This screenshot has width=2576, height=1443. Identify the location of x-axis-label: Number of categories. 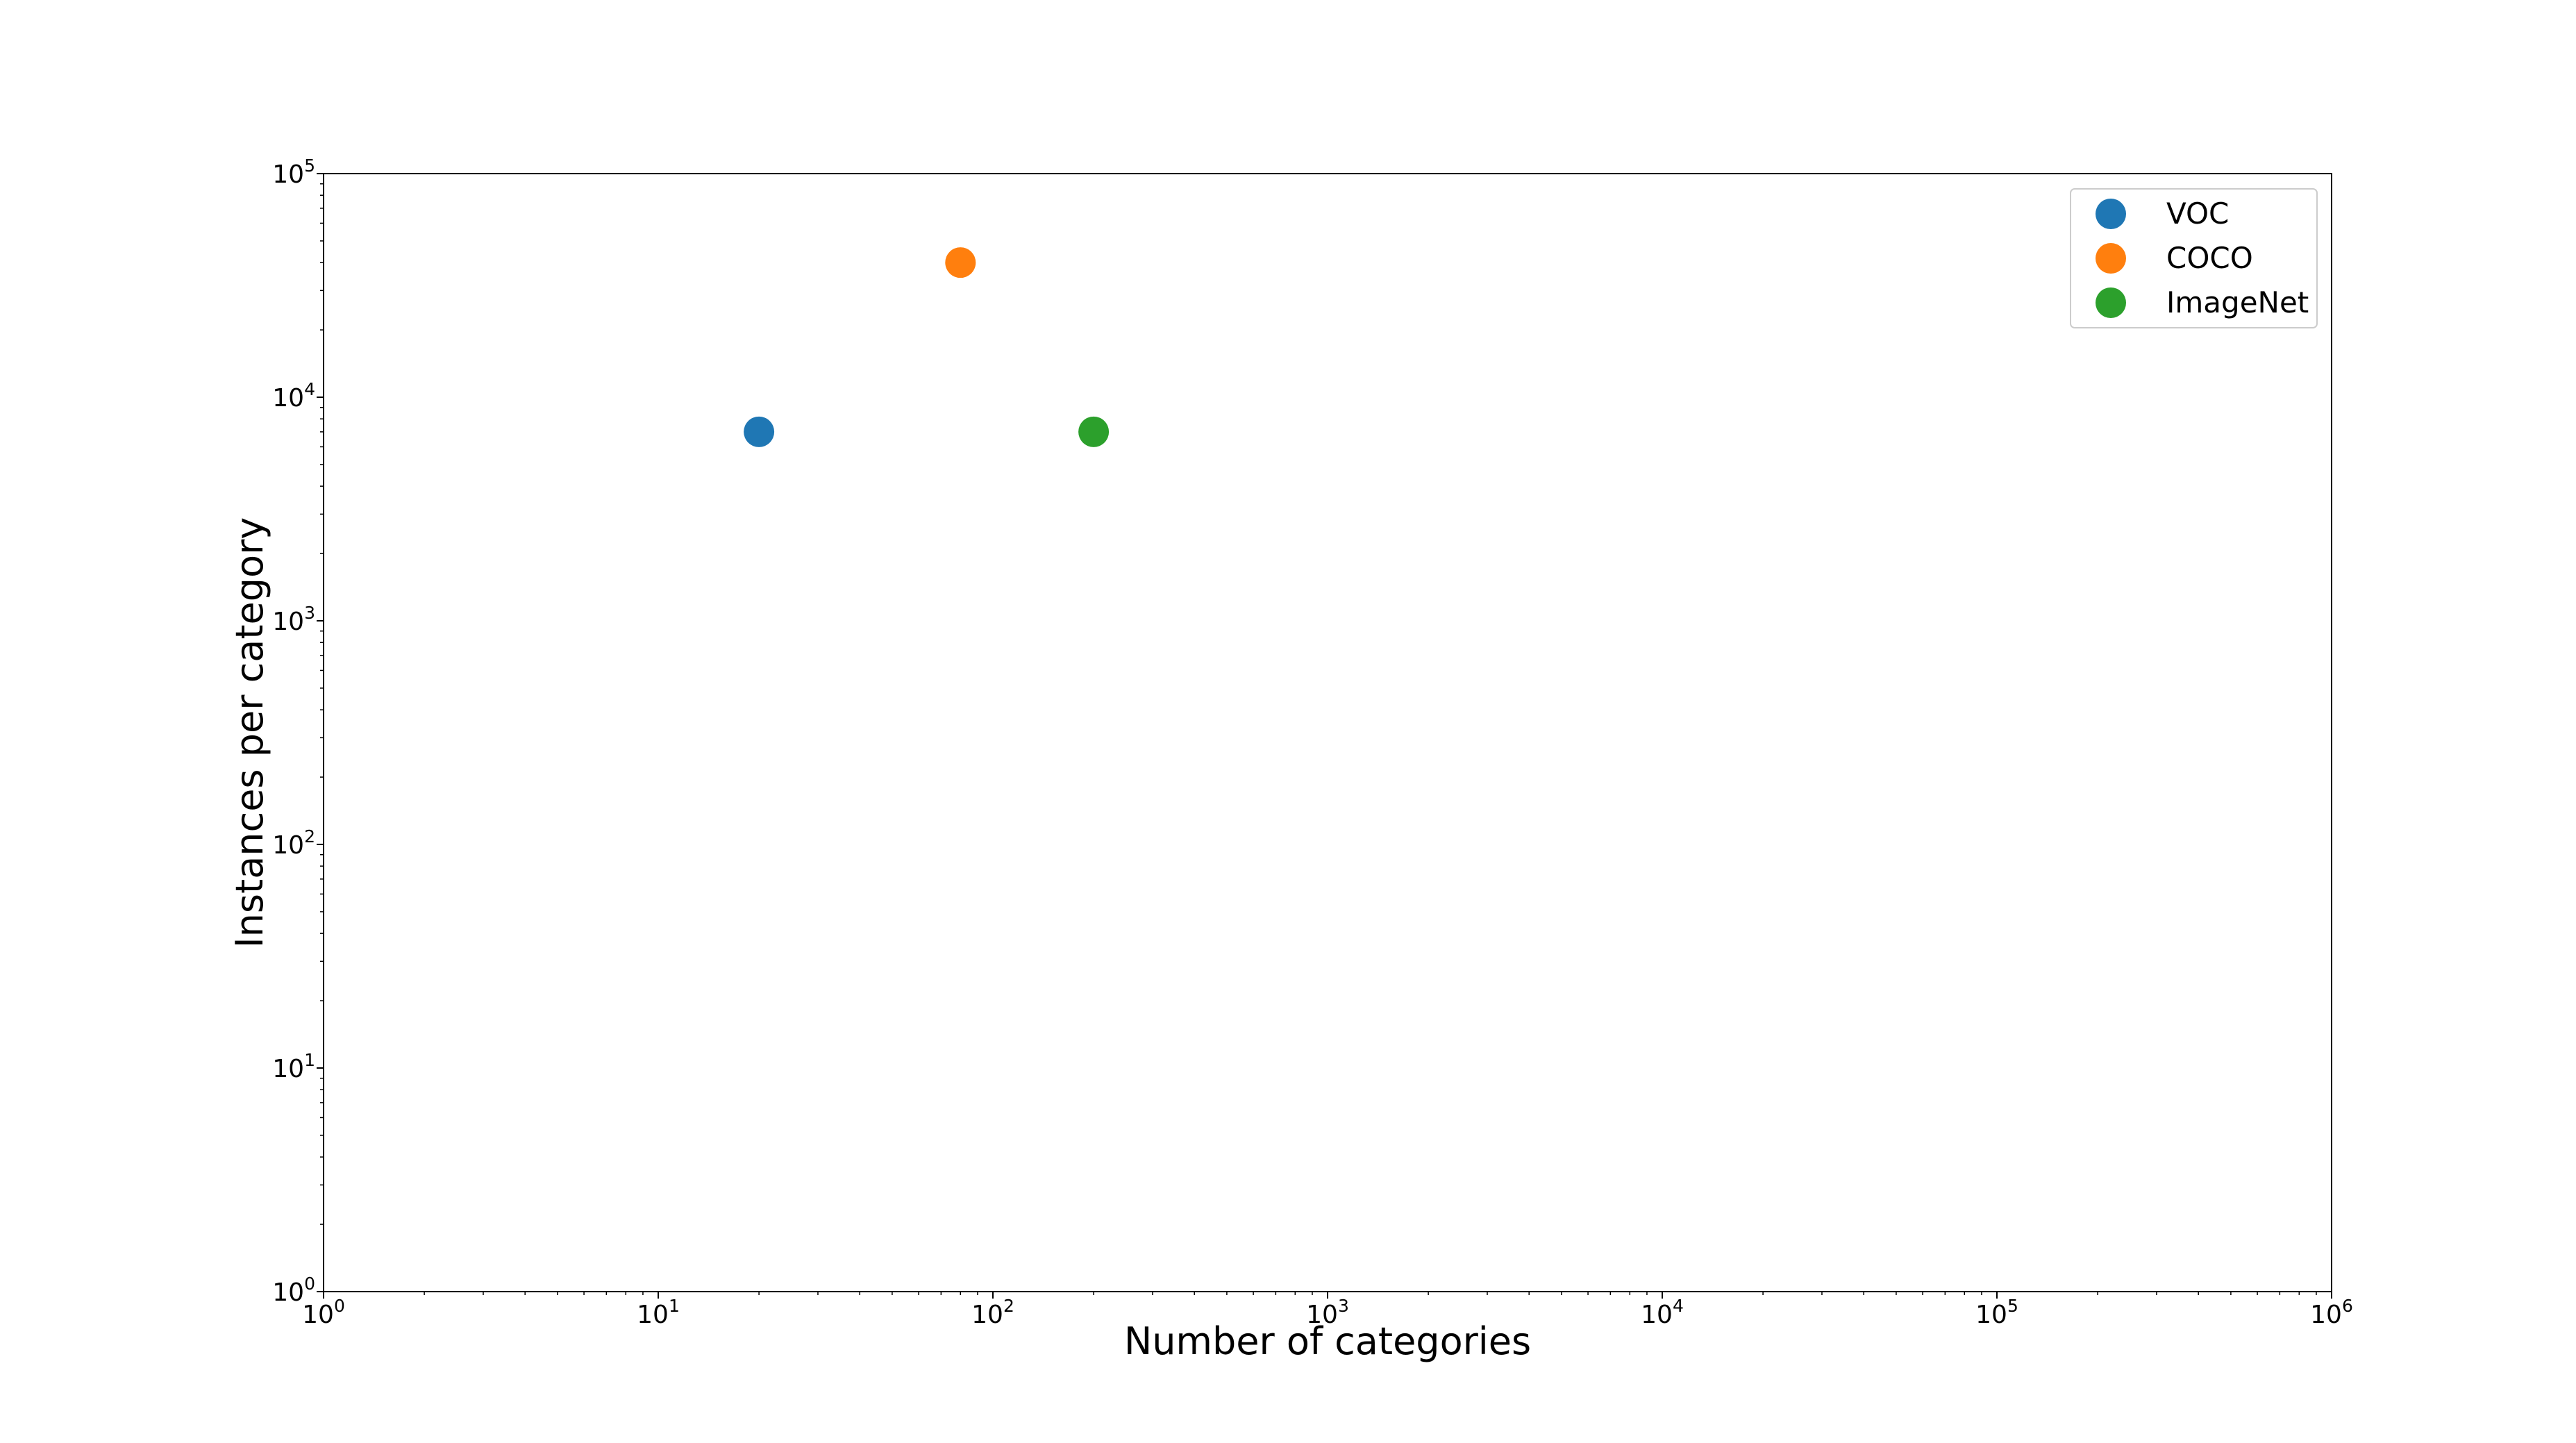
(1327, 1341).